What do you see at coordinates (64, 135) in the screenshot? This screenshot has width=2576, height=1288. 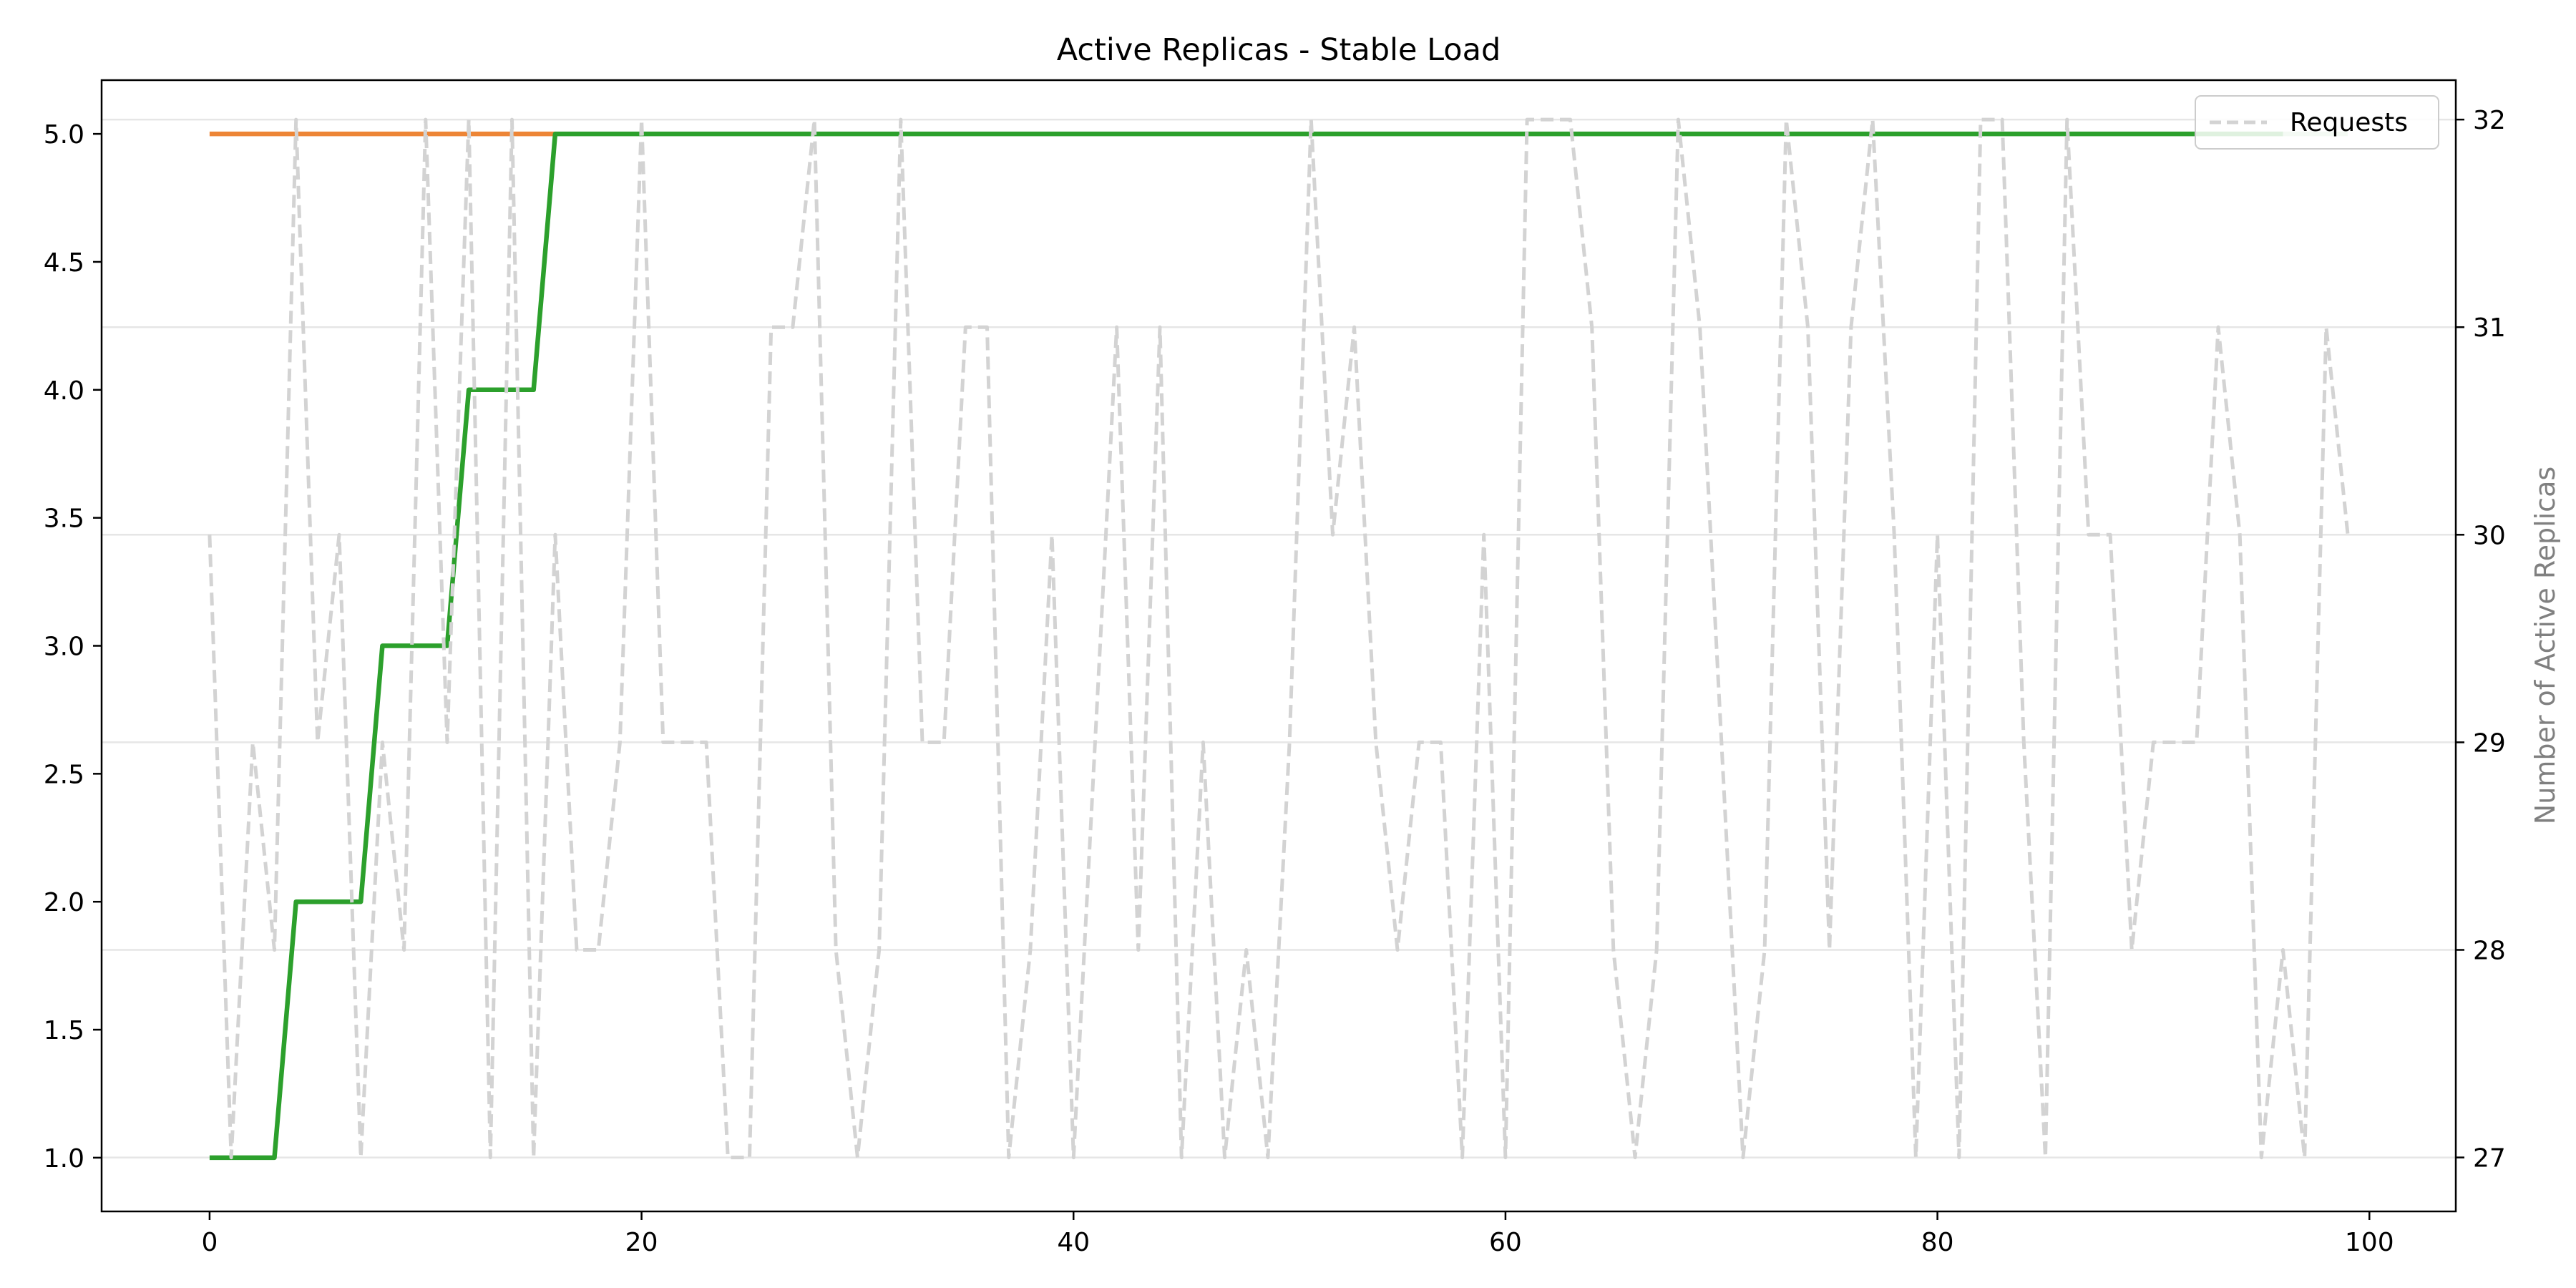 I see `y-tick-label-5: 5.0` at bounding box center [64, 135].